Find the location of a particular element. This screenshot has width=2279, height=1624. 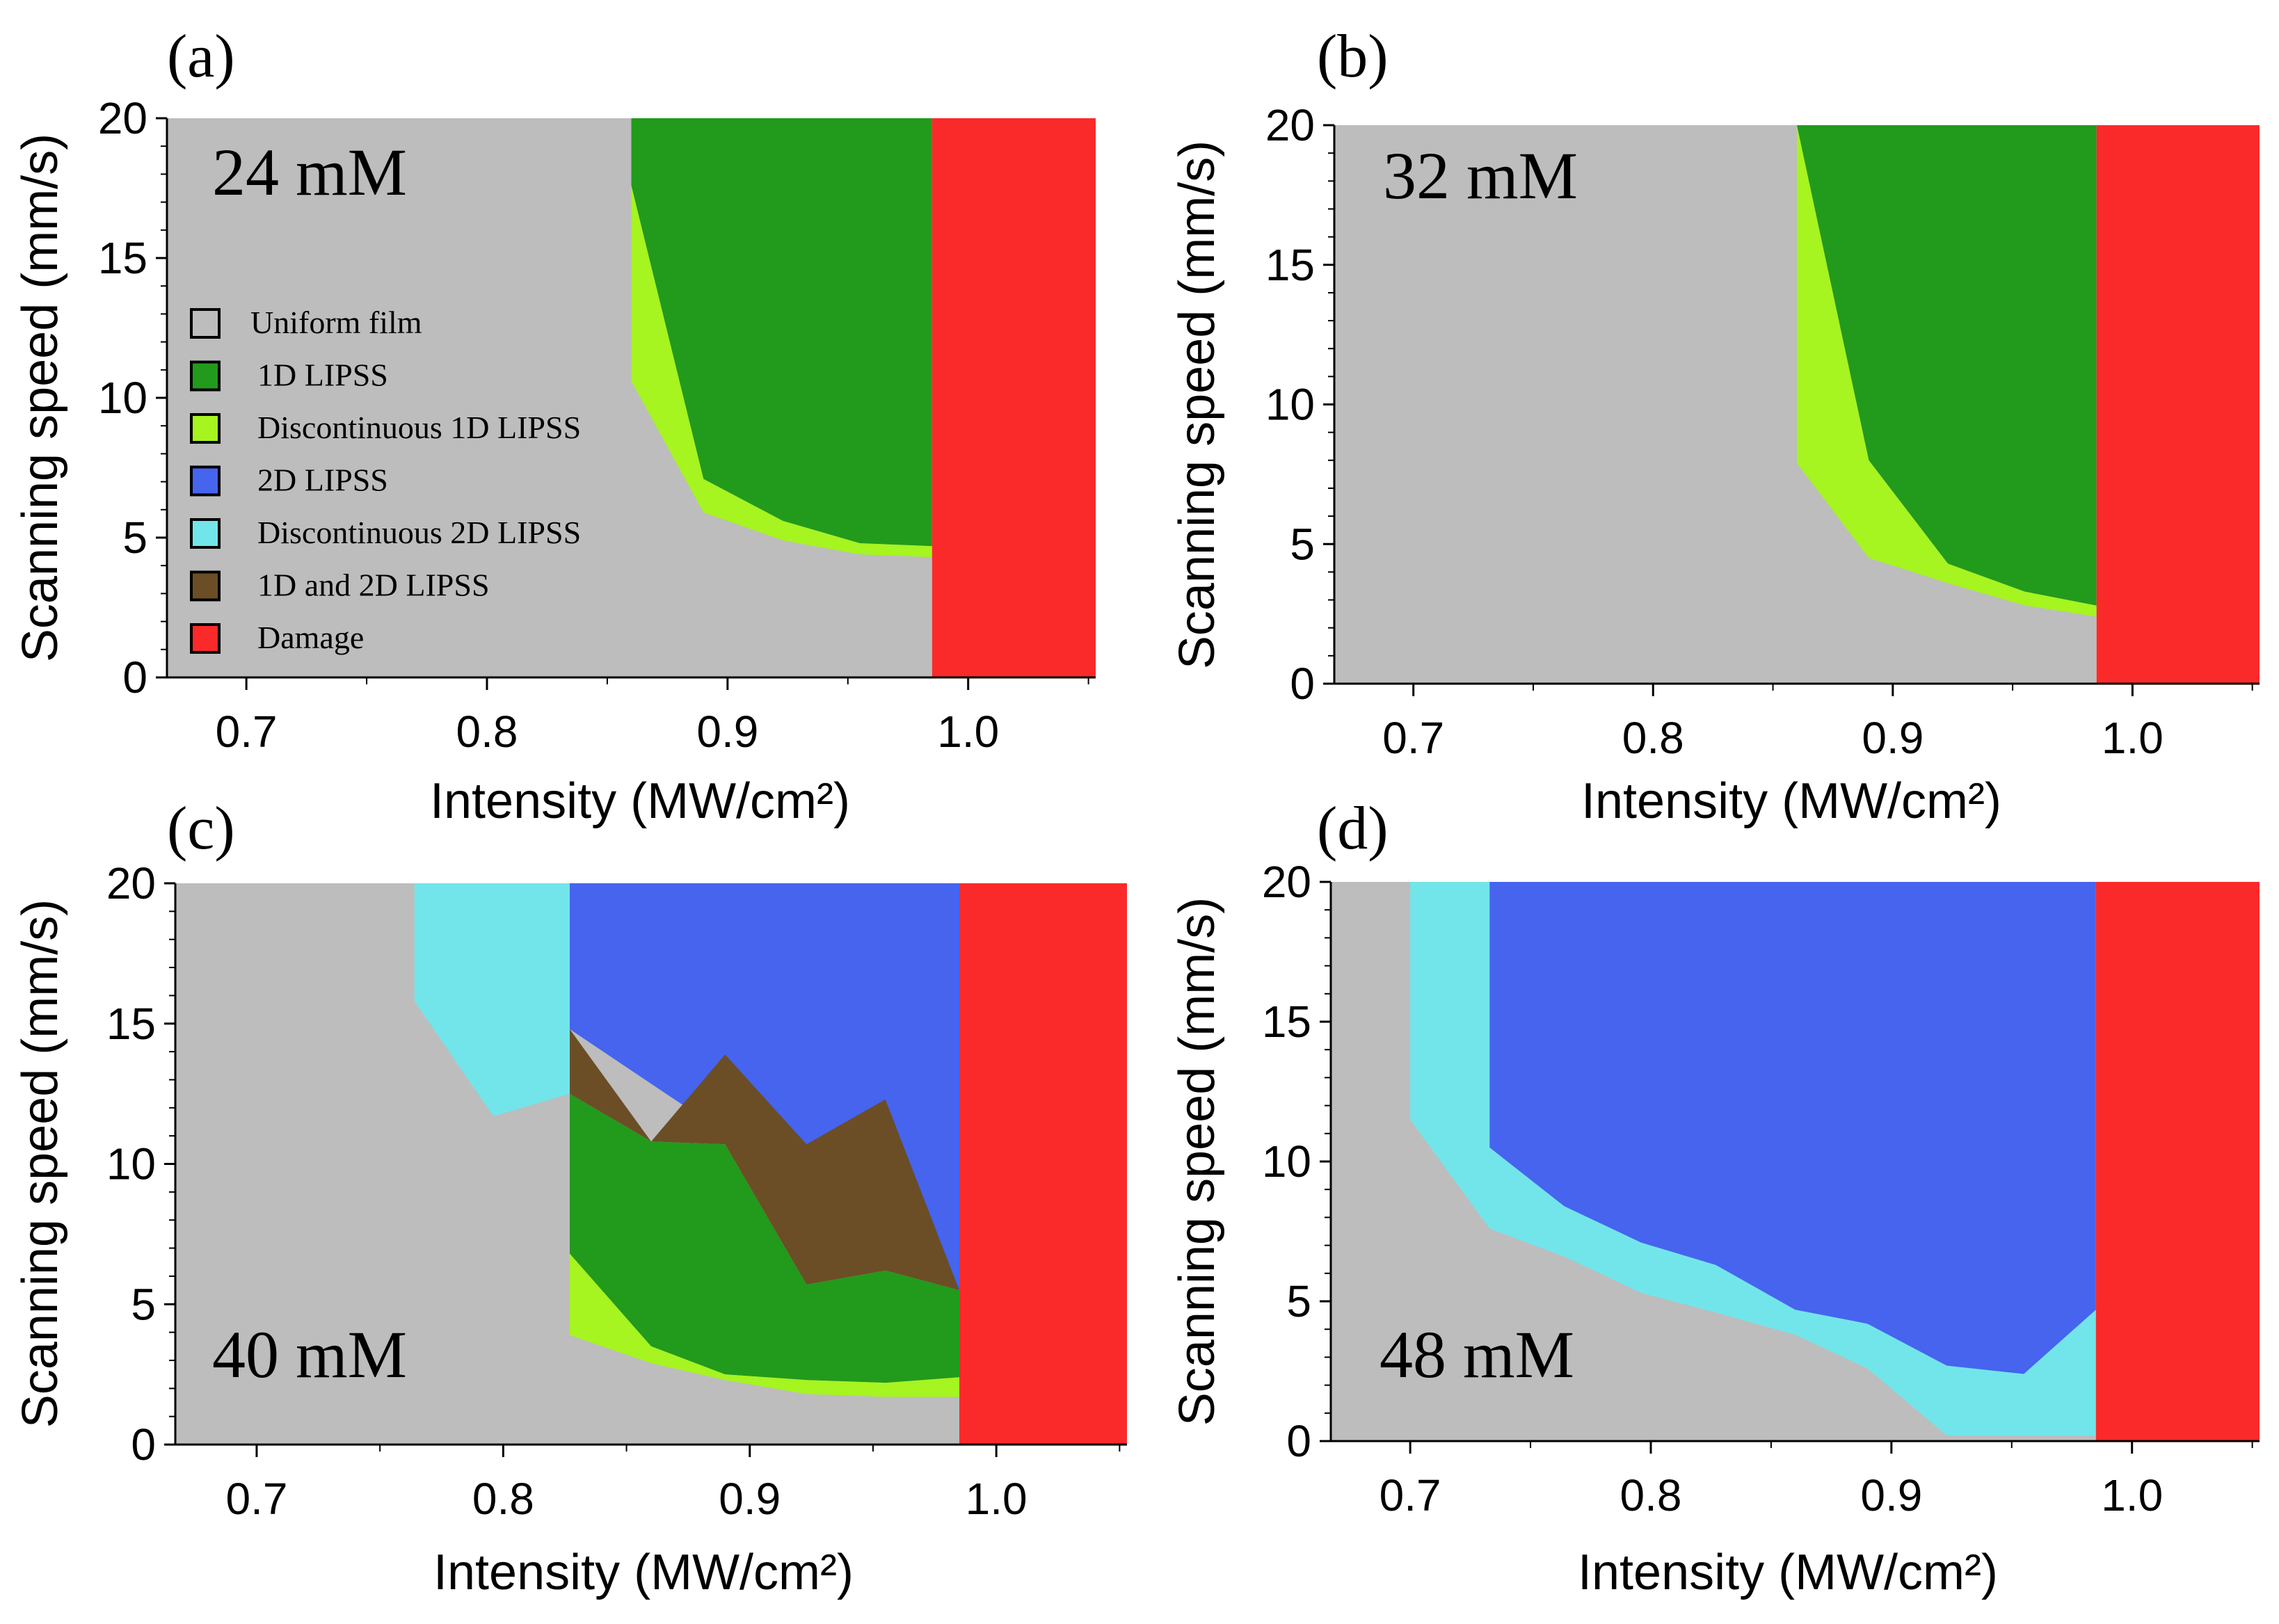

panel-c-region-oneD is located at coordinates (764, 1238).